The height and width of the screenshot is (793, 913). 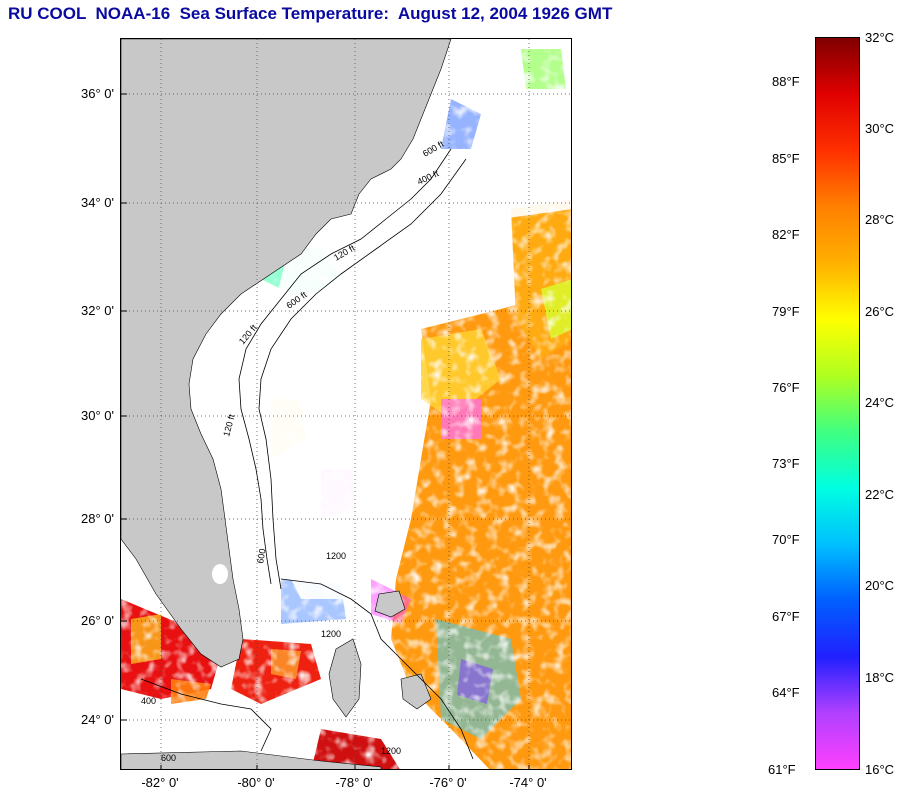 What do you see at coordinates (416, 691) in the screenshot?
I see `land-island` at bounding box center [416, 691].